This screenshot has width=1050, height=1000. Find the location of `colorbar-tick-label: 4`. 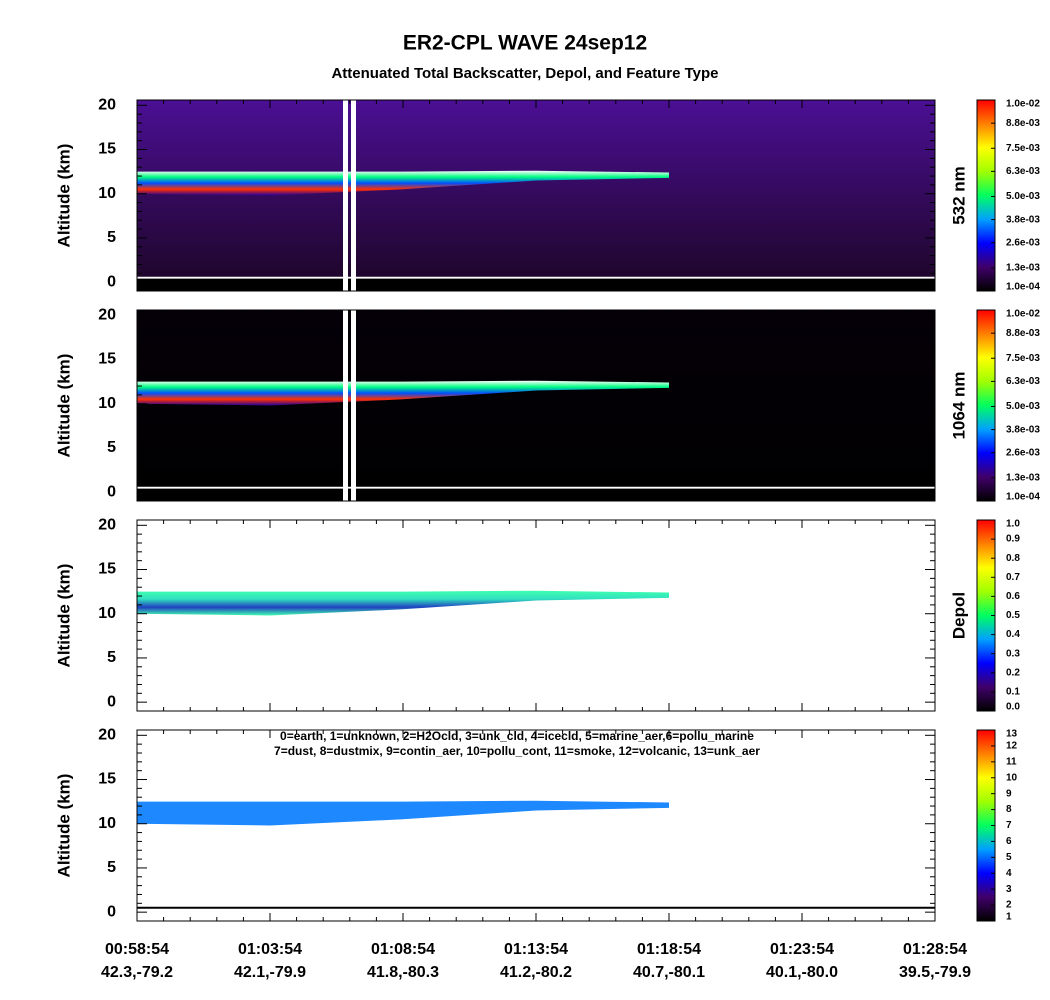

colorbar-tick-label: 4 is located at coordinates (1009, 873).